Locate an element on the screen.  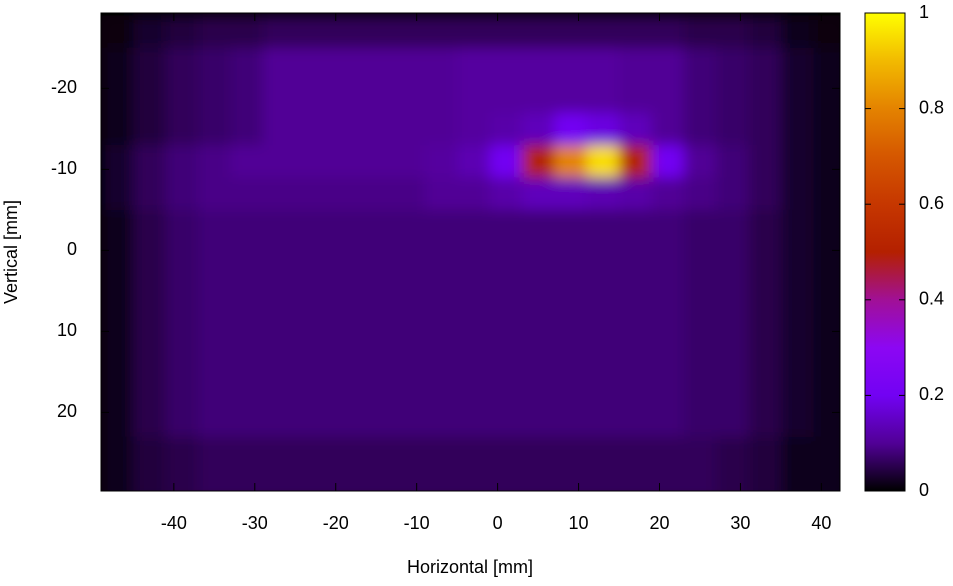
y-tick-label: 10 is located at coordinates (67, 330).